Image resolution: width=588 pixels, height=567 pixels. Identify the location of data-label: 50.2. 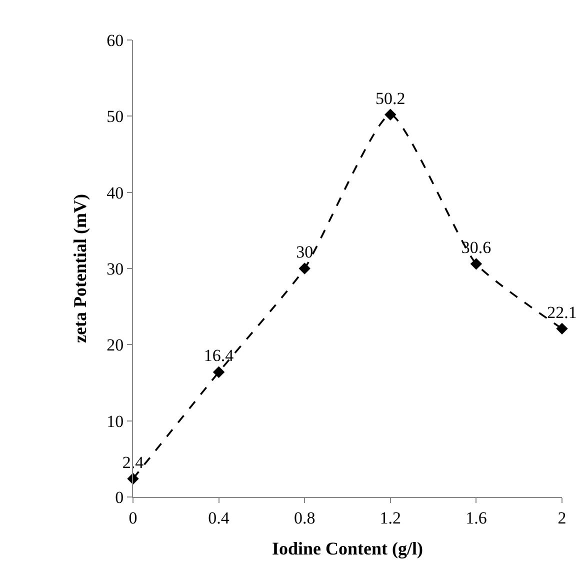
(391, 98).